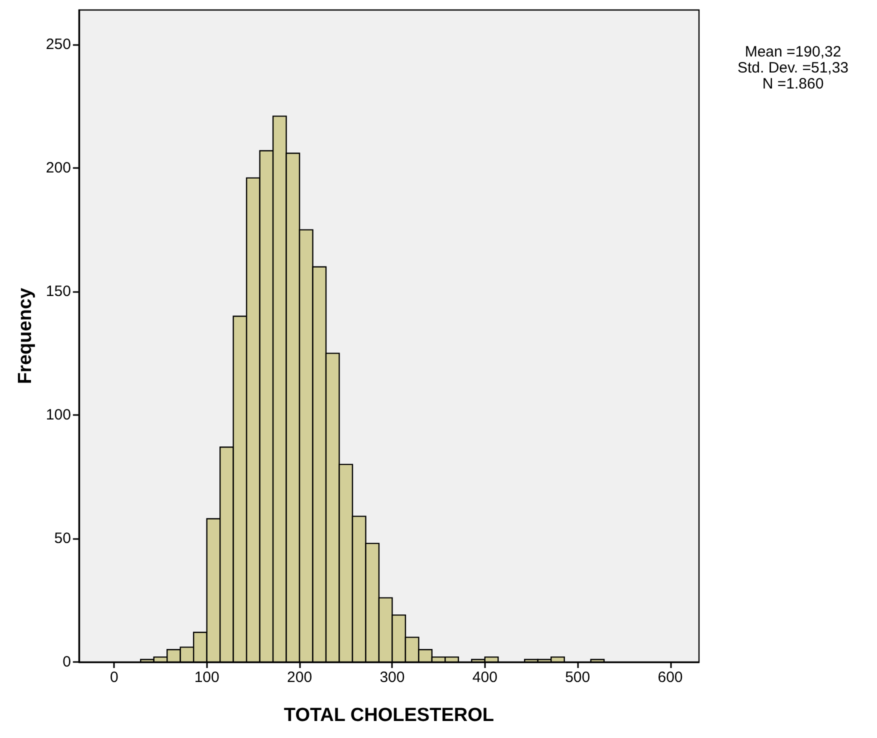 This screenshot has width=877, height=738. I want to click on x-tick-label: 300, so click(392, 677).